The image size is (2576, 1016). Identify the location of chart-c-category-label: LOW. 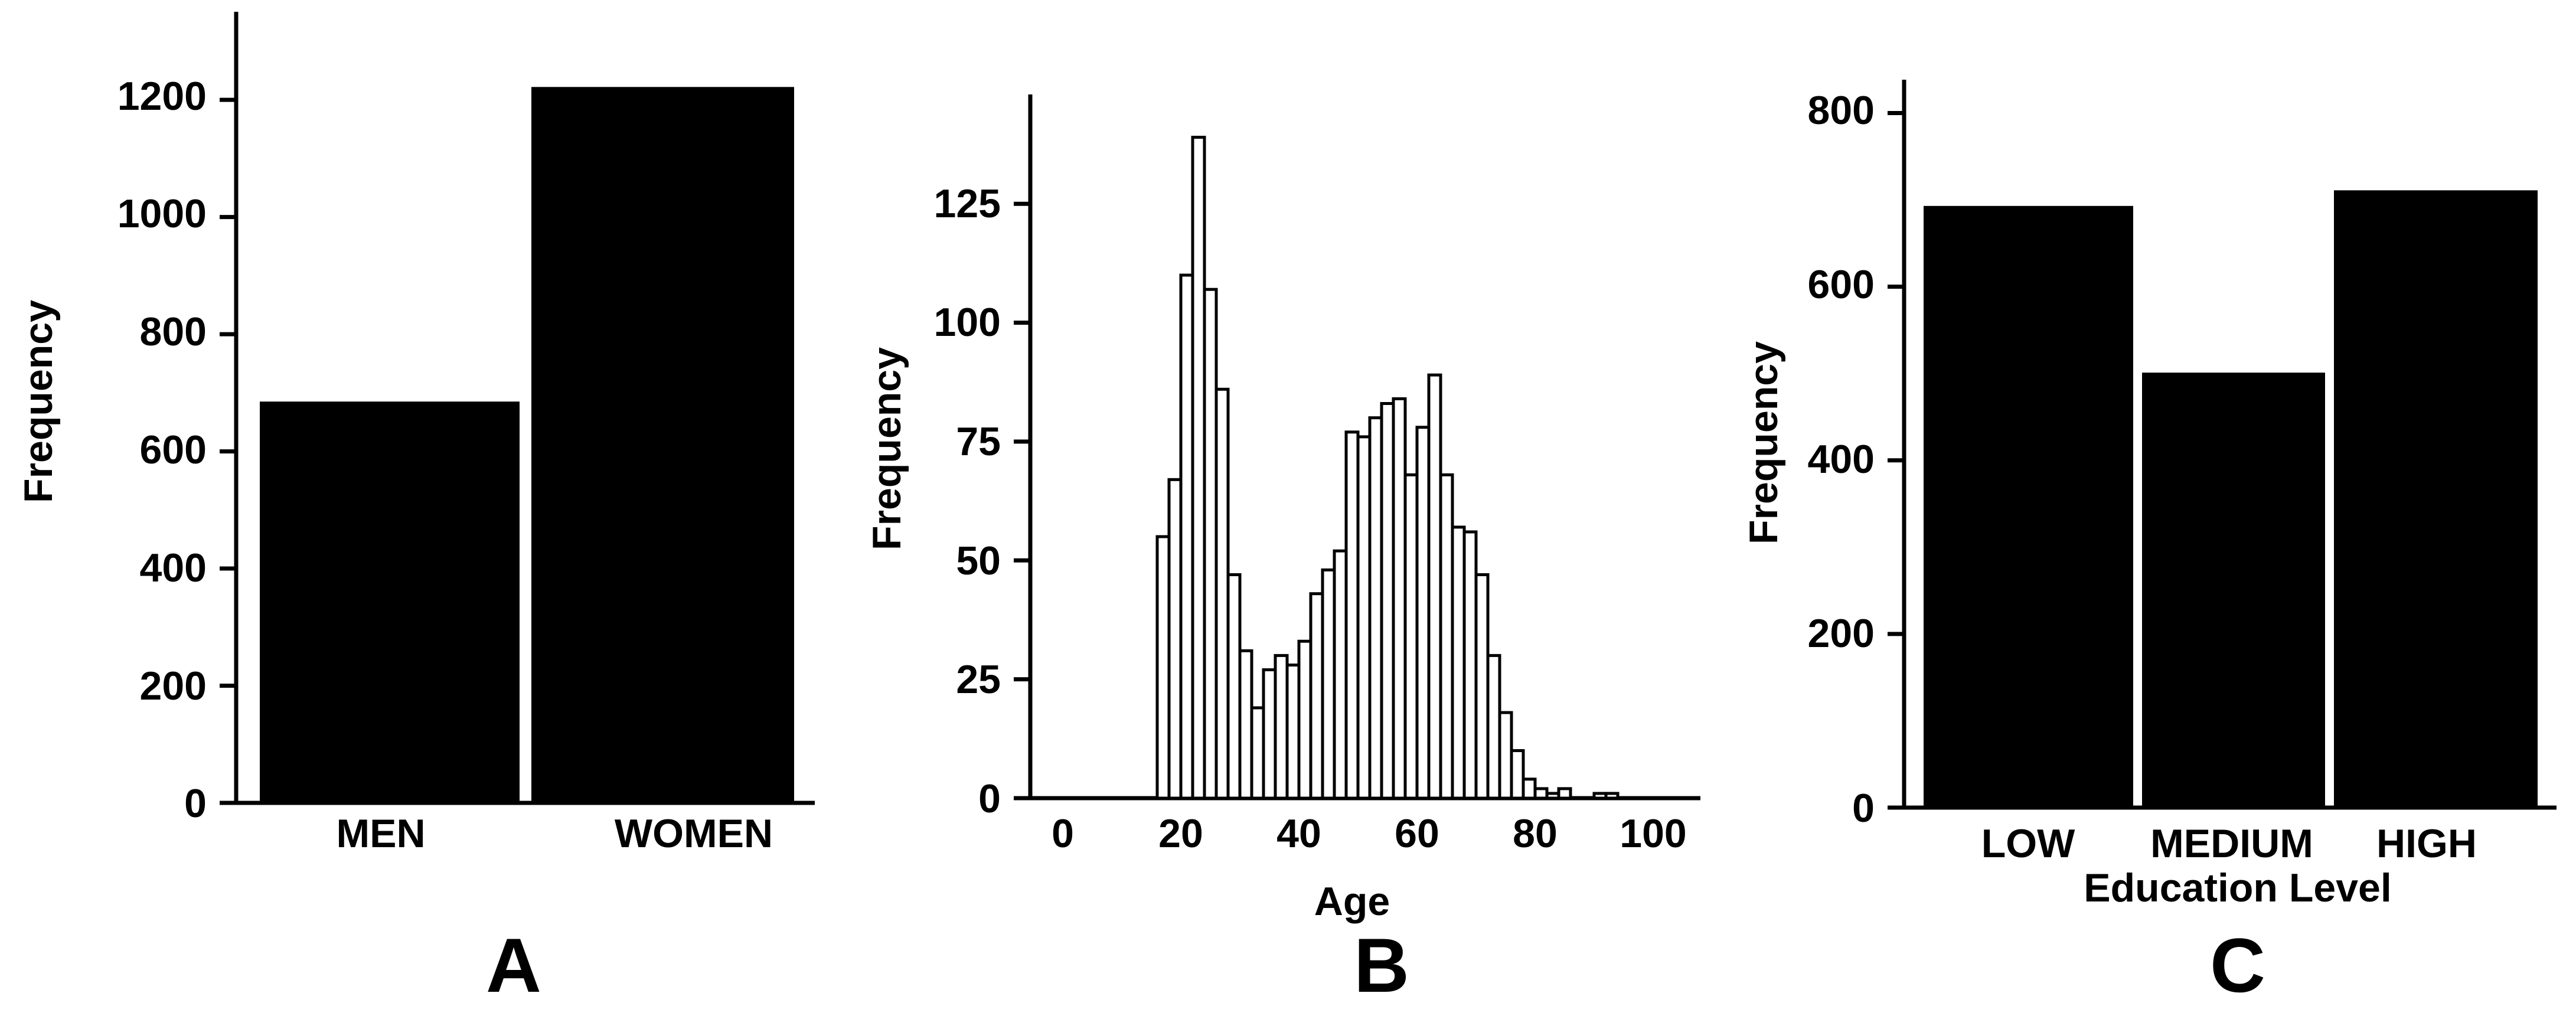
(2028, 844).